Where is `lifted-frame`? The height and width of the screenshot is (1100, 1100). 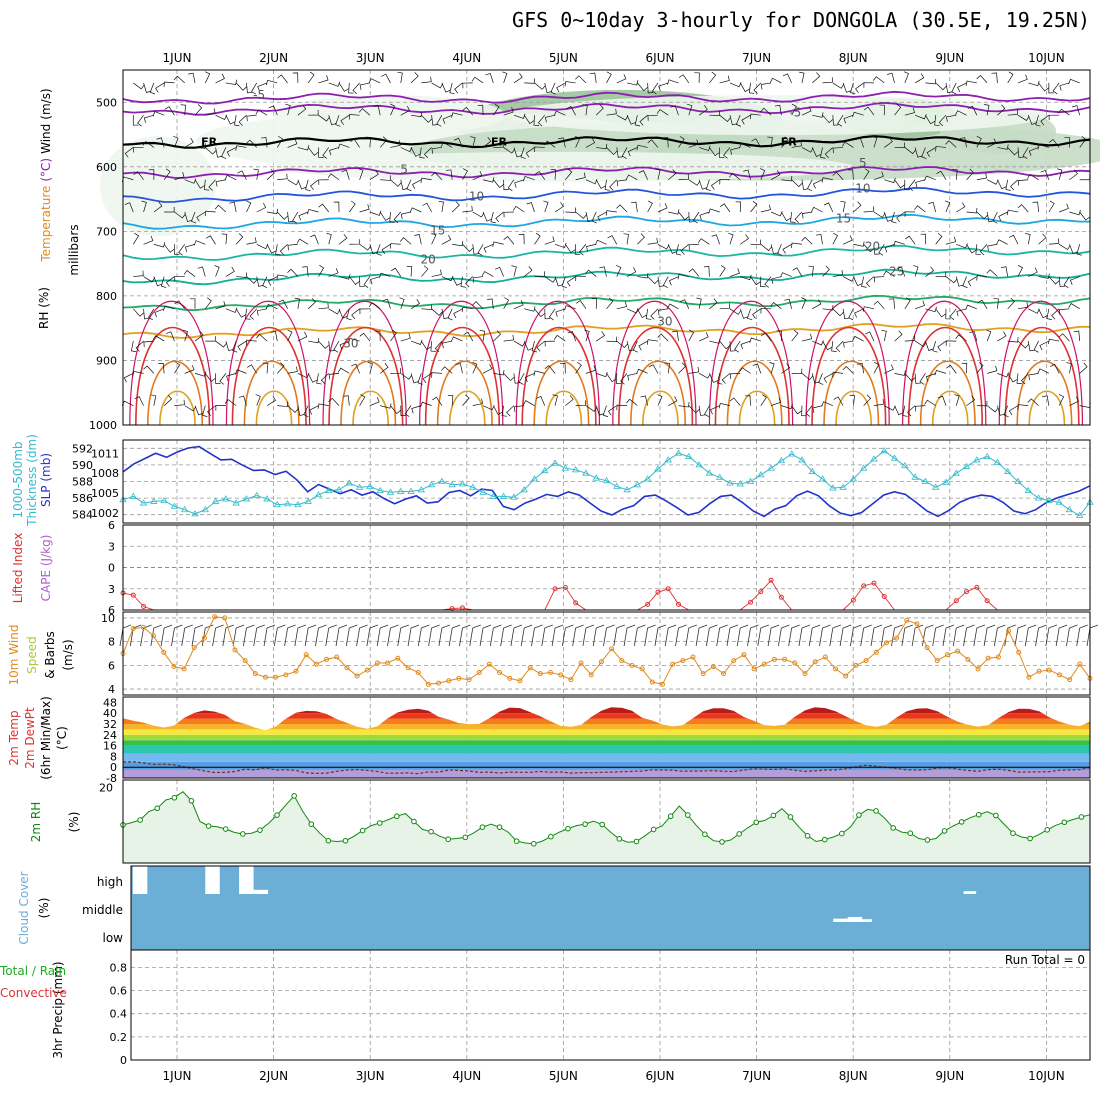 lifted-frame is located at coordinates (606, 567).